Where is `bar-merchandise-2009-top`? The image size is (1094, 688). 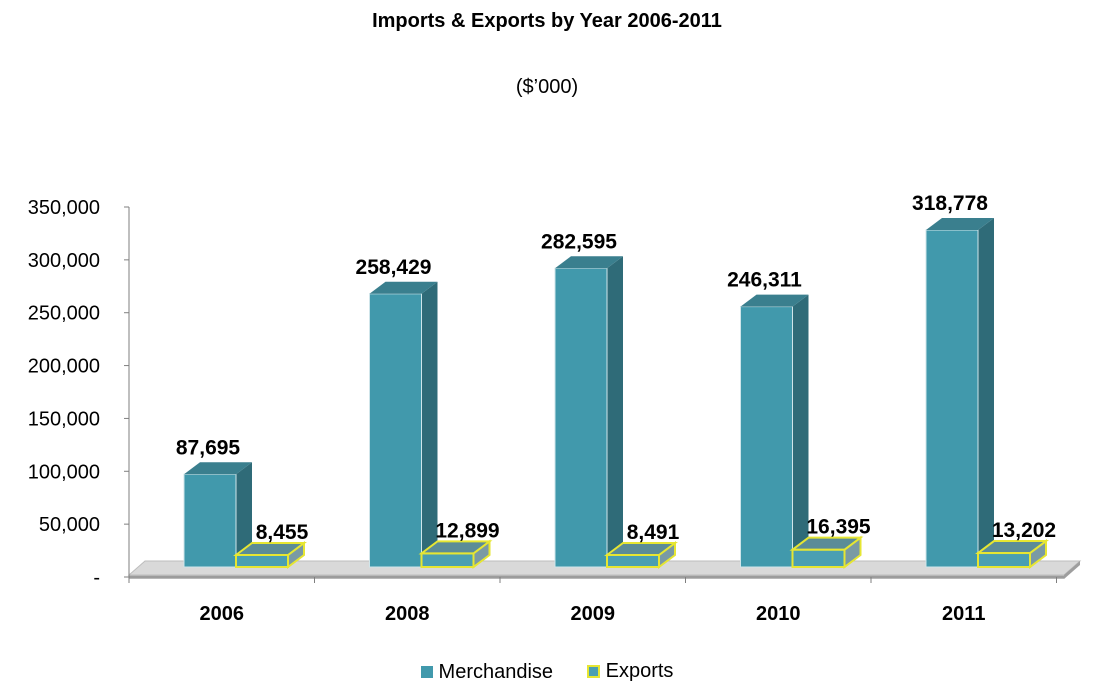
bar-merchandise-2009-top is located at coordinates (589, 262).